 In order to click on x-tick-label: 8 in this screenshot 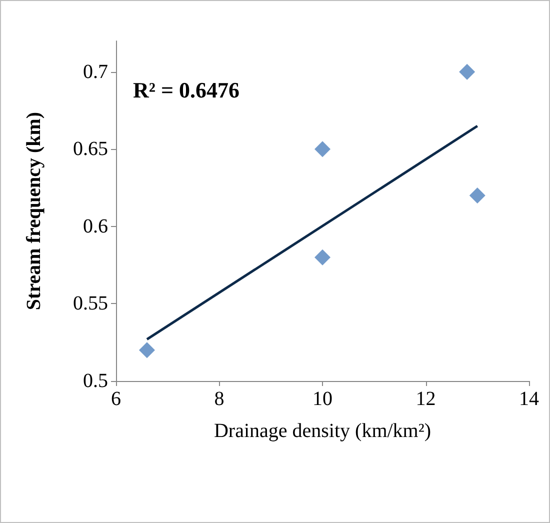, I will do `click(219, 399)`.